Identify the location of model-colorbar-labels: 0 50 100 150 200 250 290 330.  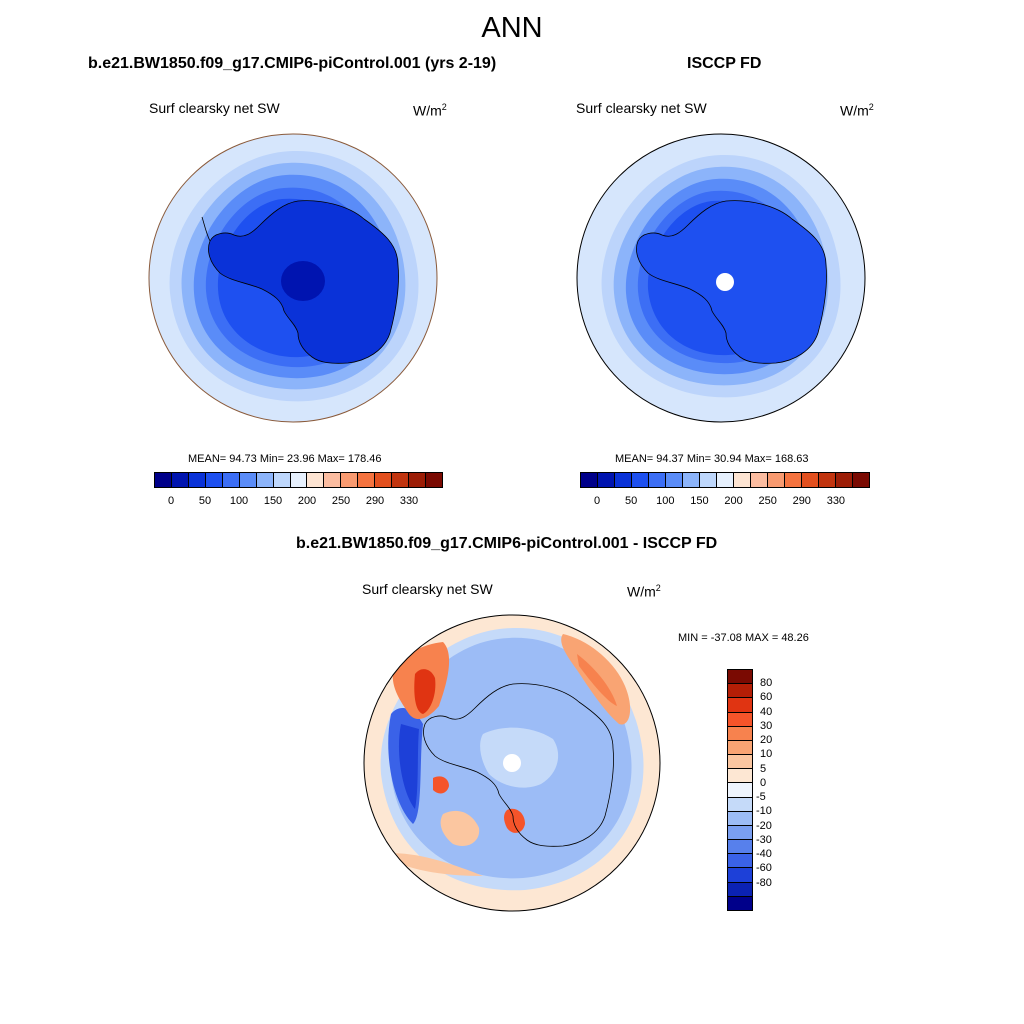
(298, 502).